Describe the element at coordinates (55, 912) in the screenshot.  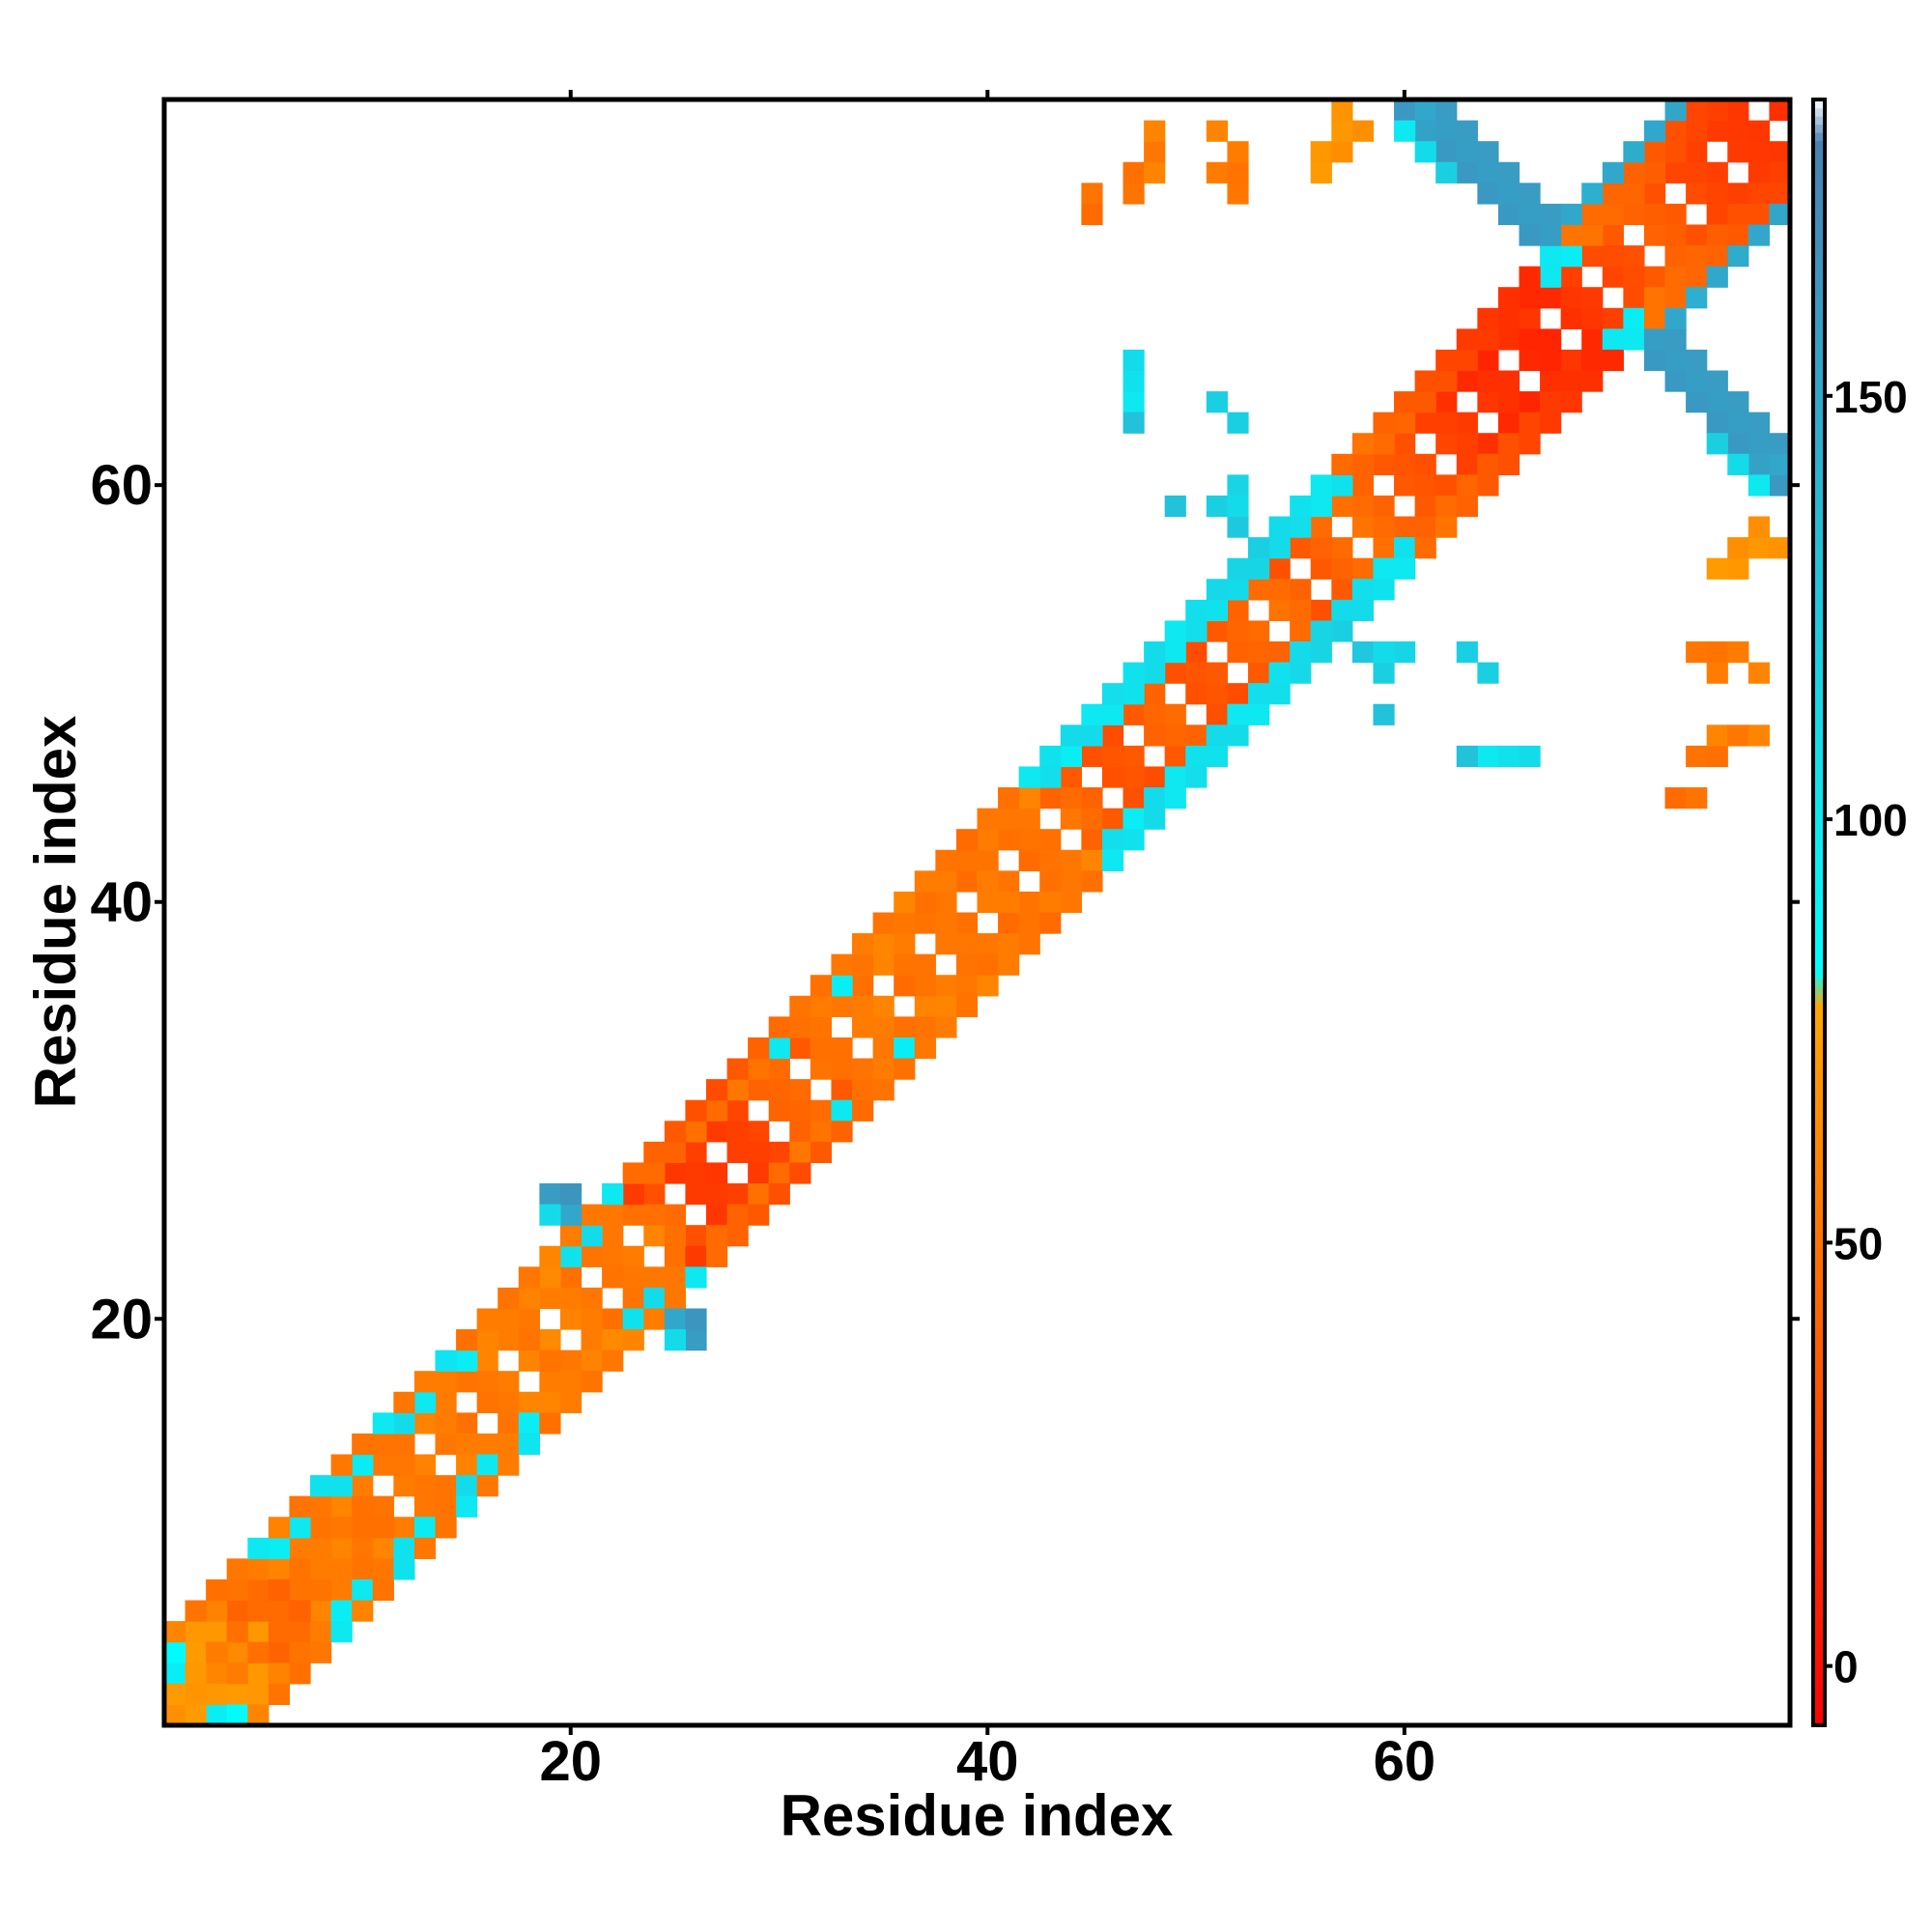
I see `y-axis-title: Residue index` at that location.